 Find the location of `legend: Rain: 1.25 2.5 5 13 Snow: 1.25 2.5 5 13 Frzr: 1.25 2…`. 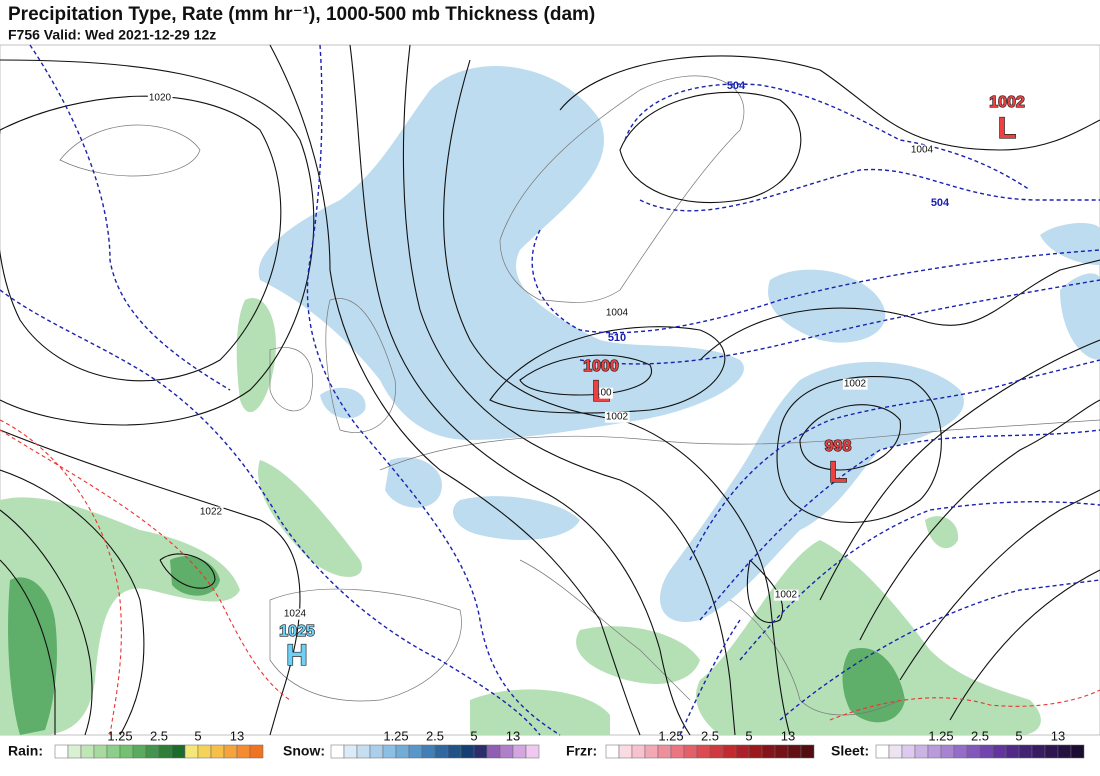

legend: Rain: 1.25 2.5 5 13 Snow: 1.25 2.5 5 13 Frzr: 1.25 2… is located at coordinates (550, 749).